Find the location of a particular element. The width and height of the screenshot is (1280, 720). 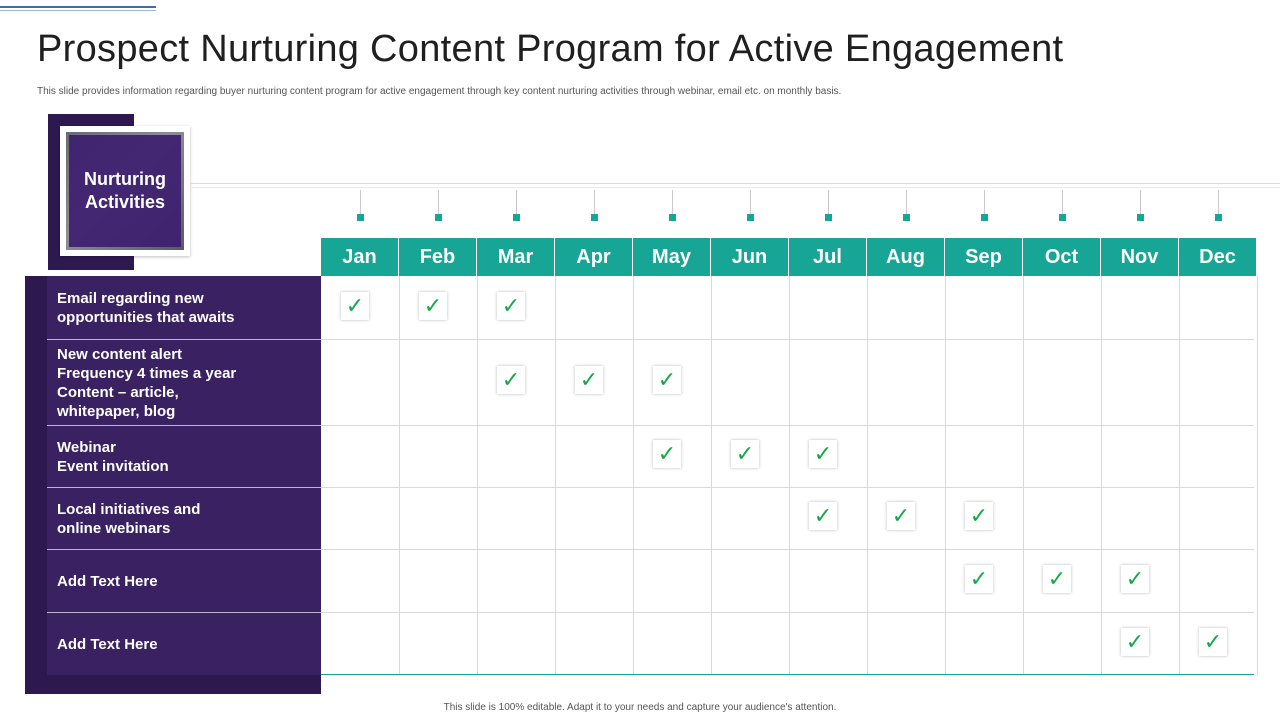

month-header-jun: Jun is located at coordinates (750, 257).